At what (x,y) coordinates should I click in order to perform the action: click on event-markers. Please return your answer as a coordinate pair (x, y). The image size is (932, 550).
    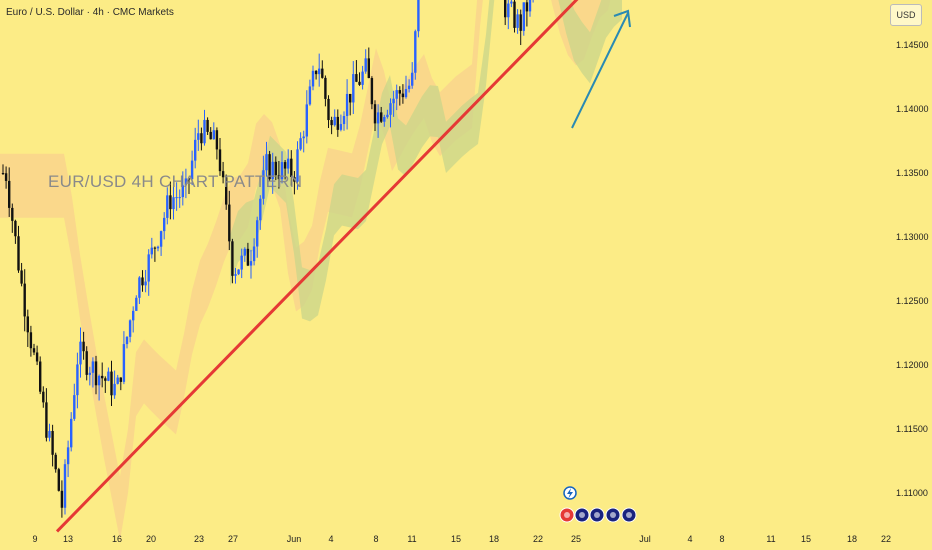
    Looking at the image, I should click on (598, 504).